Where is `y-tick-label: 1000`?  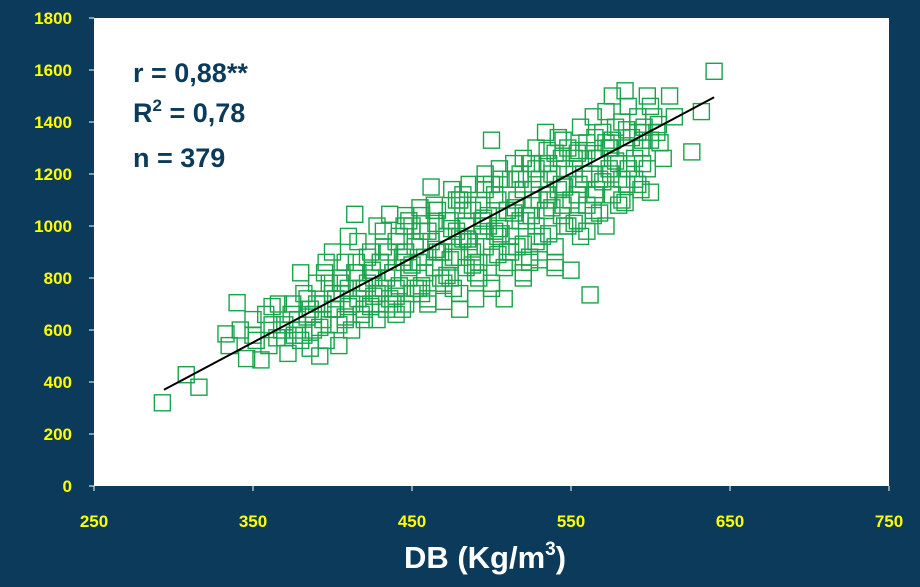 y-tick-label: 1000 is located at coordinates (53, 226).